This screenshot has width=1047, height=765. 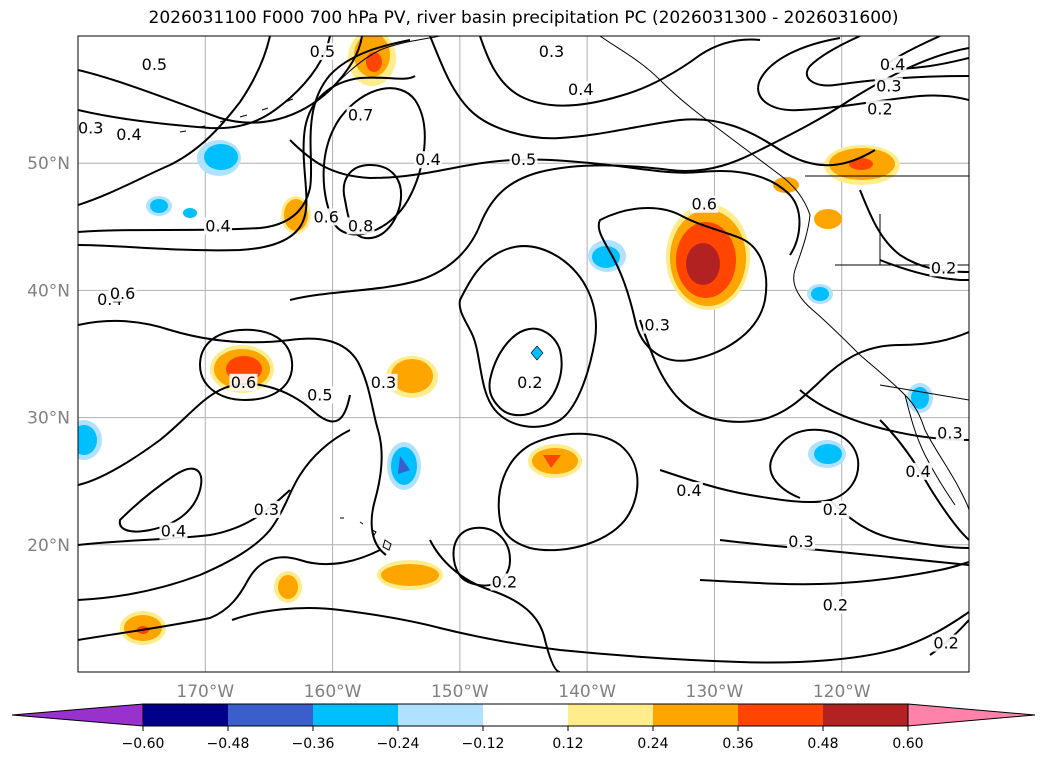 What do you see at coordinates (567, 744) in the screenshot?
I see `colorbar-tick-label: 0.12` at bounding box center [567, 744].